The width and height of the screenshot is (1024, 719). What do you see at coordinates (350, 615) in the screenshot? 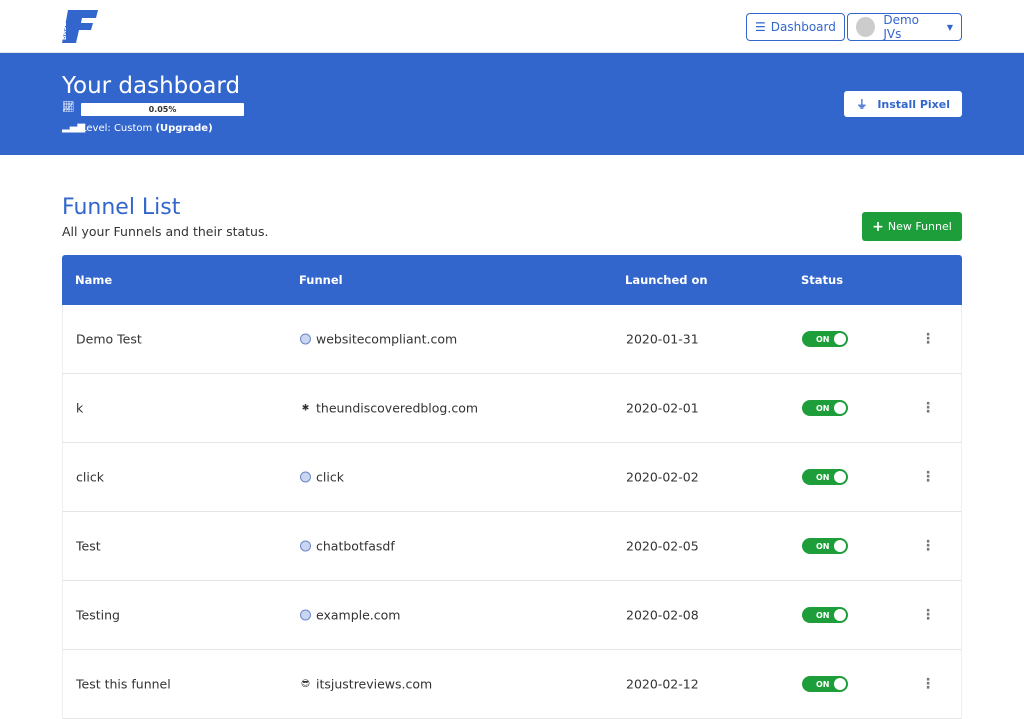
I see `funnel-domain: example.com` at bounding box center [350, 615].